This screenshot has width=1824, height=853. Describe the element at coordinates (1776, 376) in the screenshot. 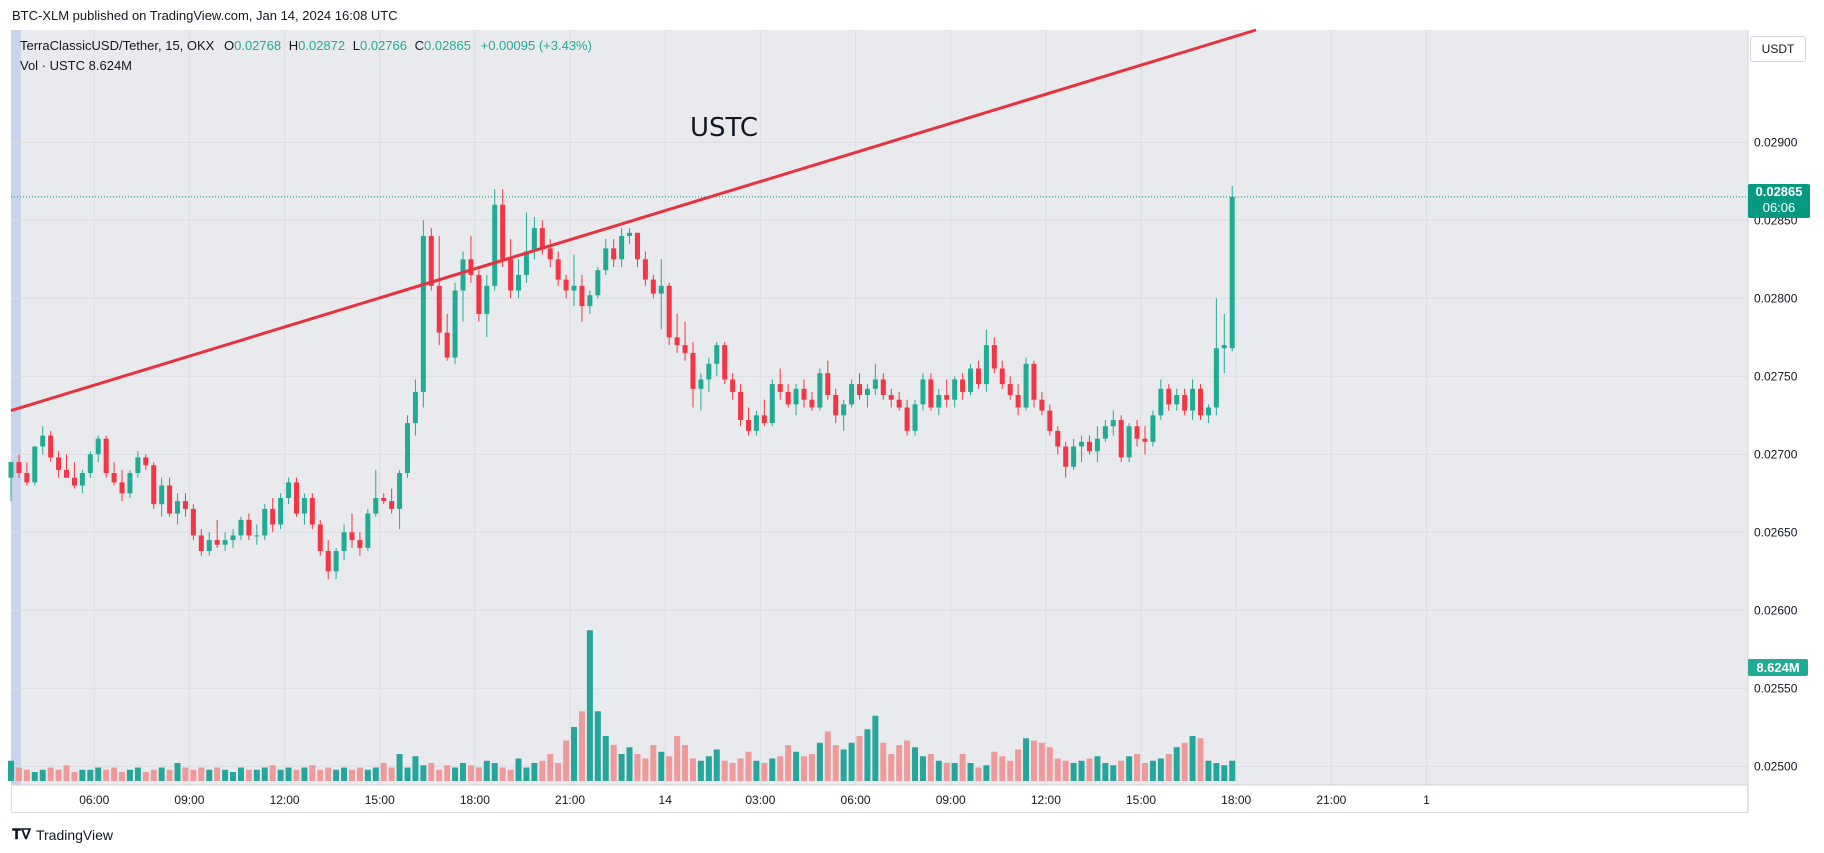

I see `y-tick-label: 0.02750` at that location.